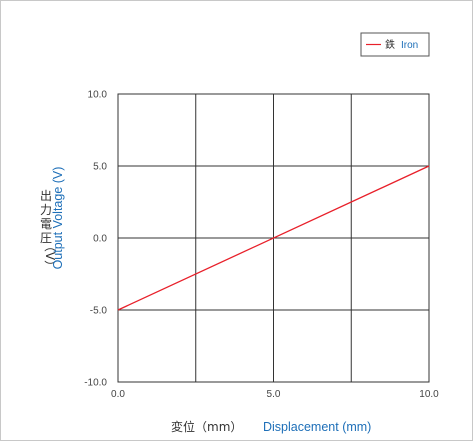 The width and height of the screenshot is (473, 441). What do you see at coordinates (98, 95) in the screenshot?
I see `y-tick-label: 10.0` at bounding box center [98, 95].